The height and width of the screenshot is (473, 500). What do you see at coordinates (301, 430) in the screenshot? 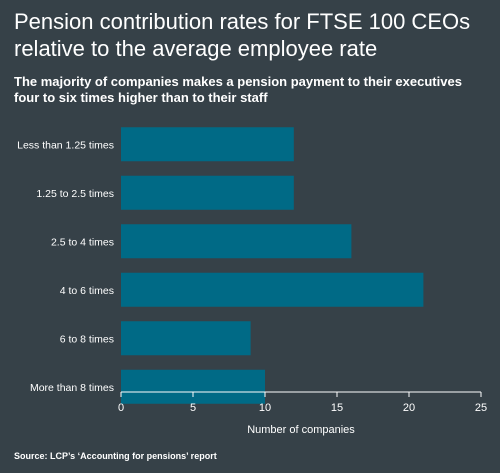
I see `x-axis-label: Number of companies` at bounding box center [301, 430].